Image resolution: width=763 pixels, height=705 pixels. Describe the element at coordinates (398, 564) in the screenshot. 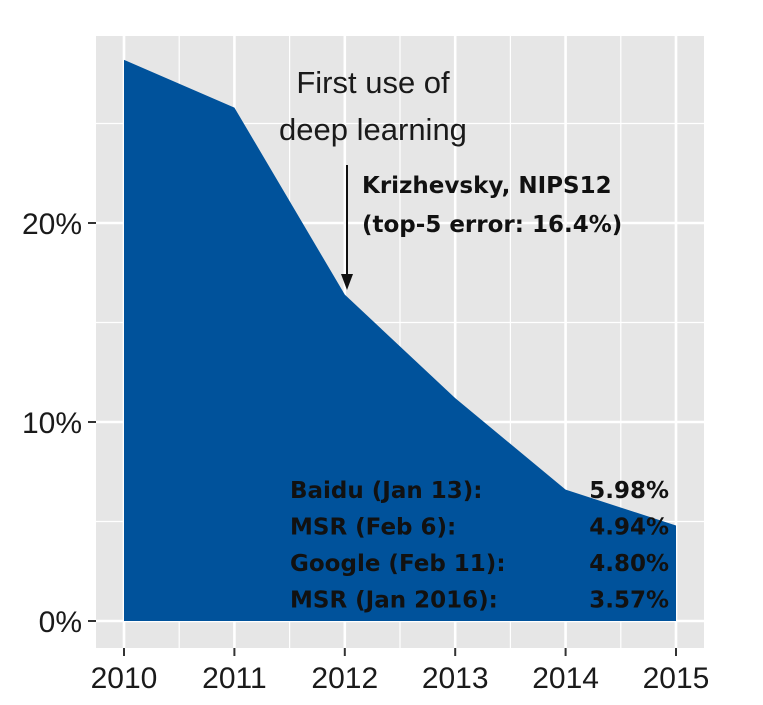

I see `result-label: Google (Feb 11):` at that location.